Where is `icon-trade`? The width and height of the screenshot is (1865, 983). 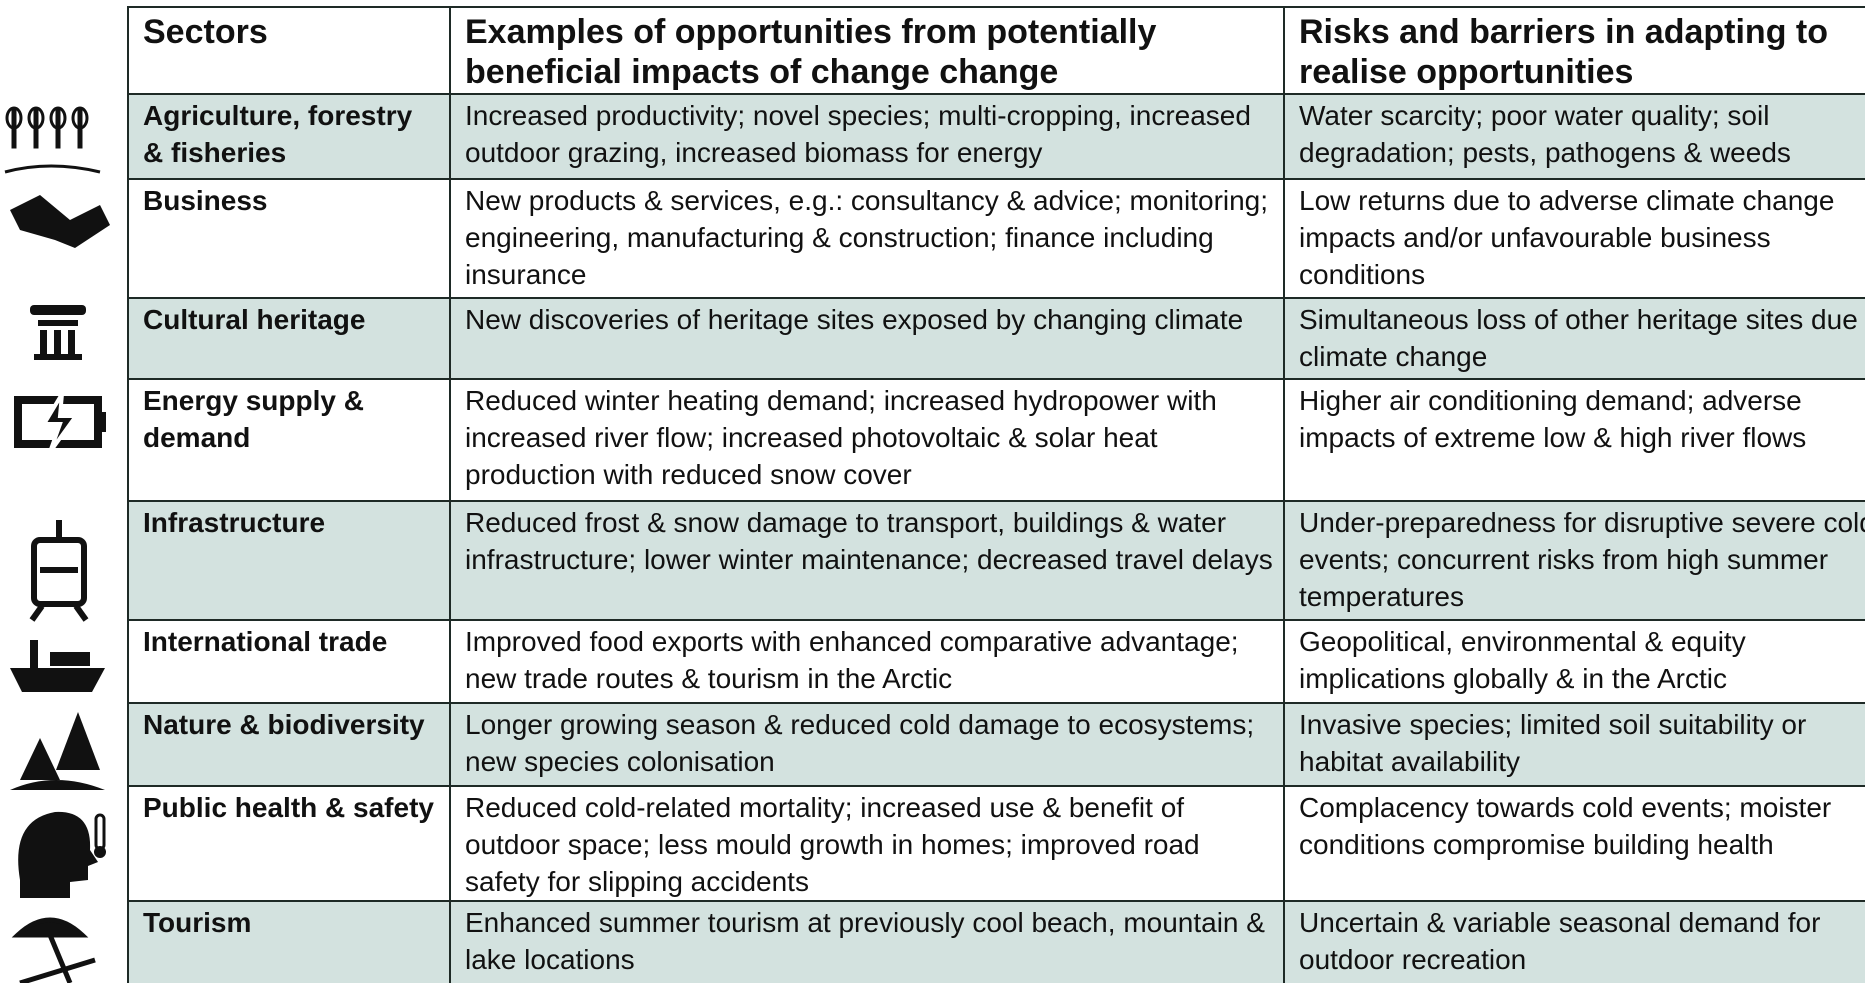
icon-trade is located at coordinates (57, 666).